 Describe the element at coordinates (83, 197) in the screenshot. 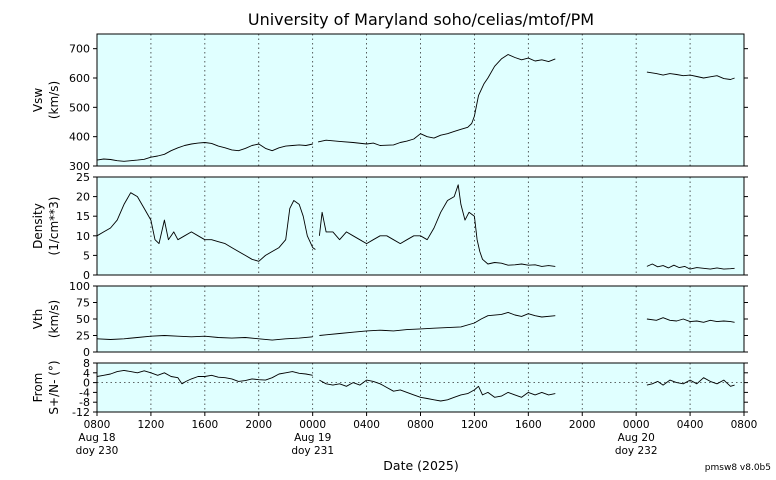

I see `y-tick-label: 20` at that location.